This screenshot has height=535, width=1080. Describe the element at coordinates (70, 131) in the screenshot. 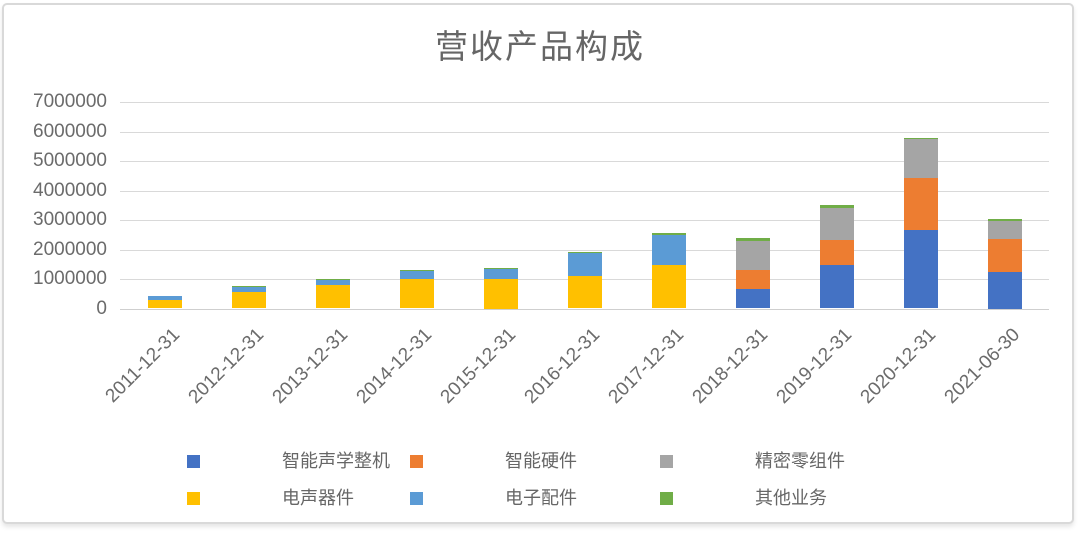

I see `y-tick-label: 6000000` at that location.